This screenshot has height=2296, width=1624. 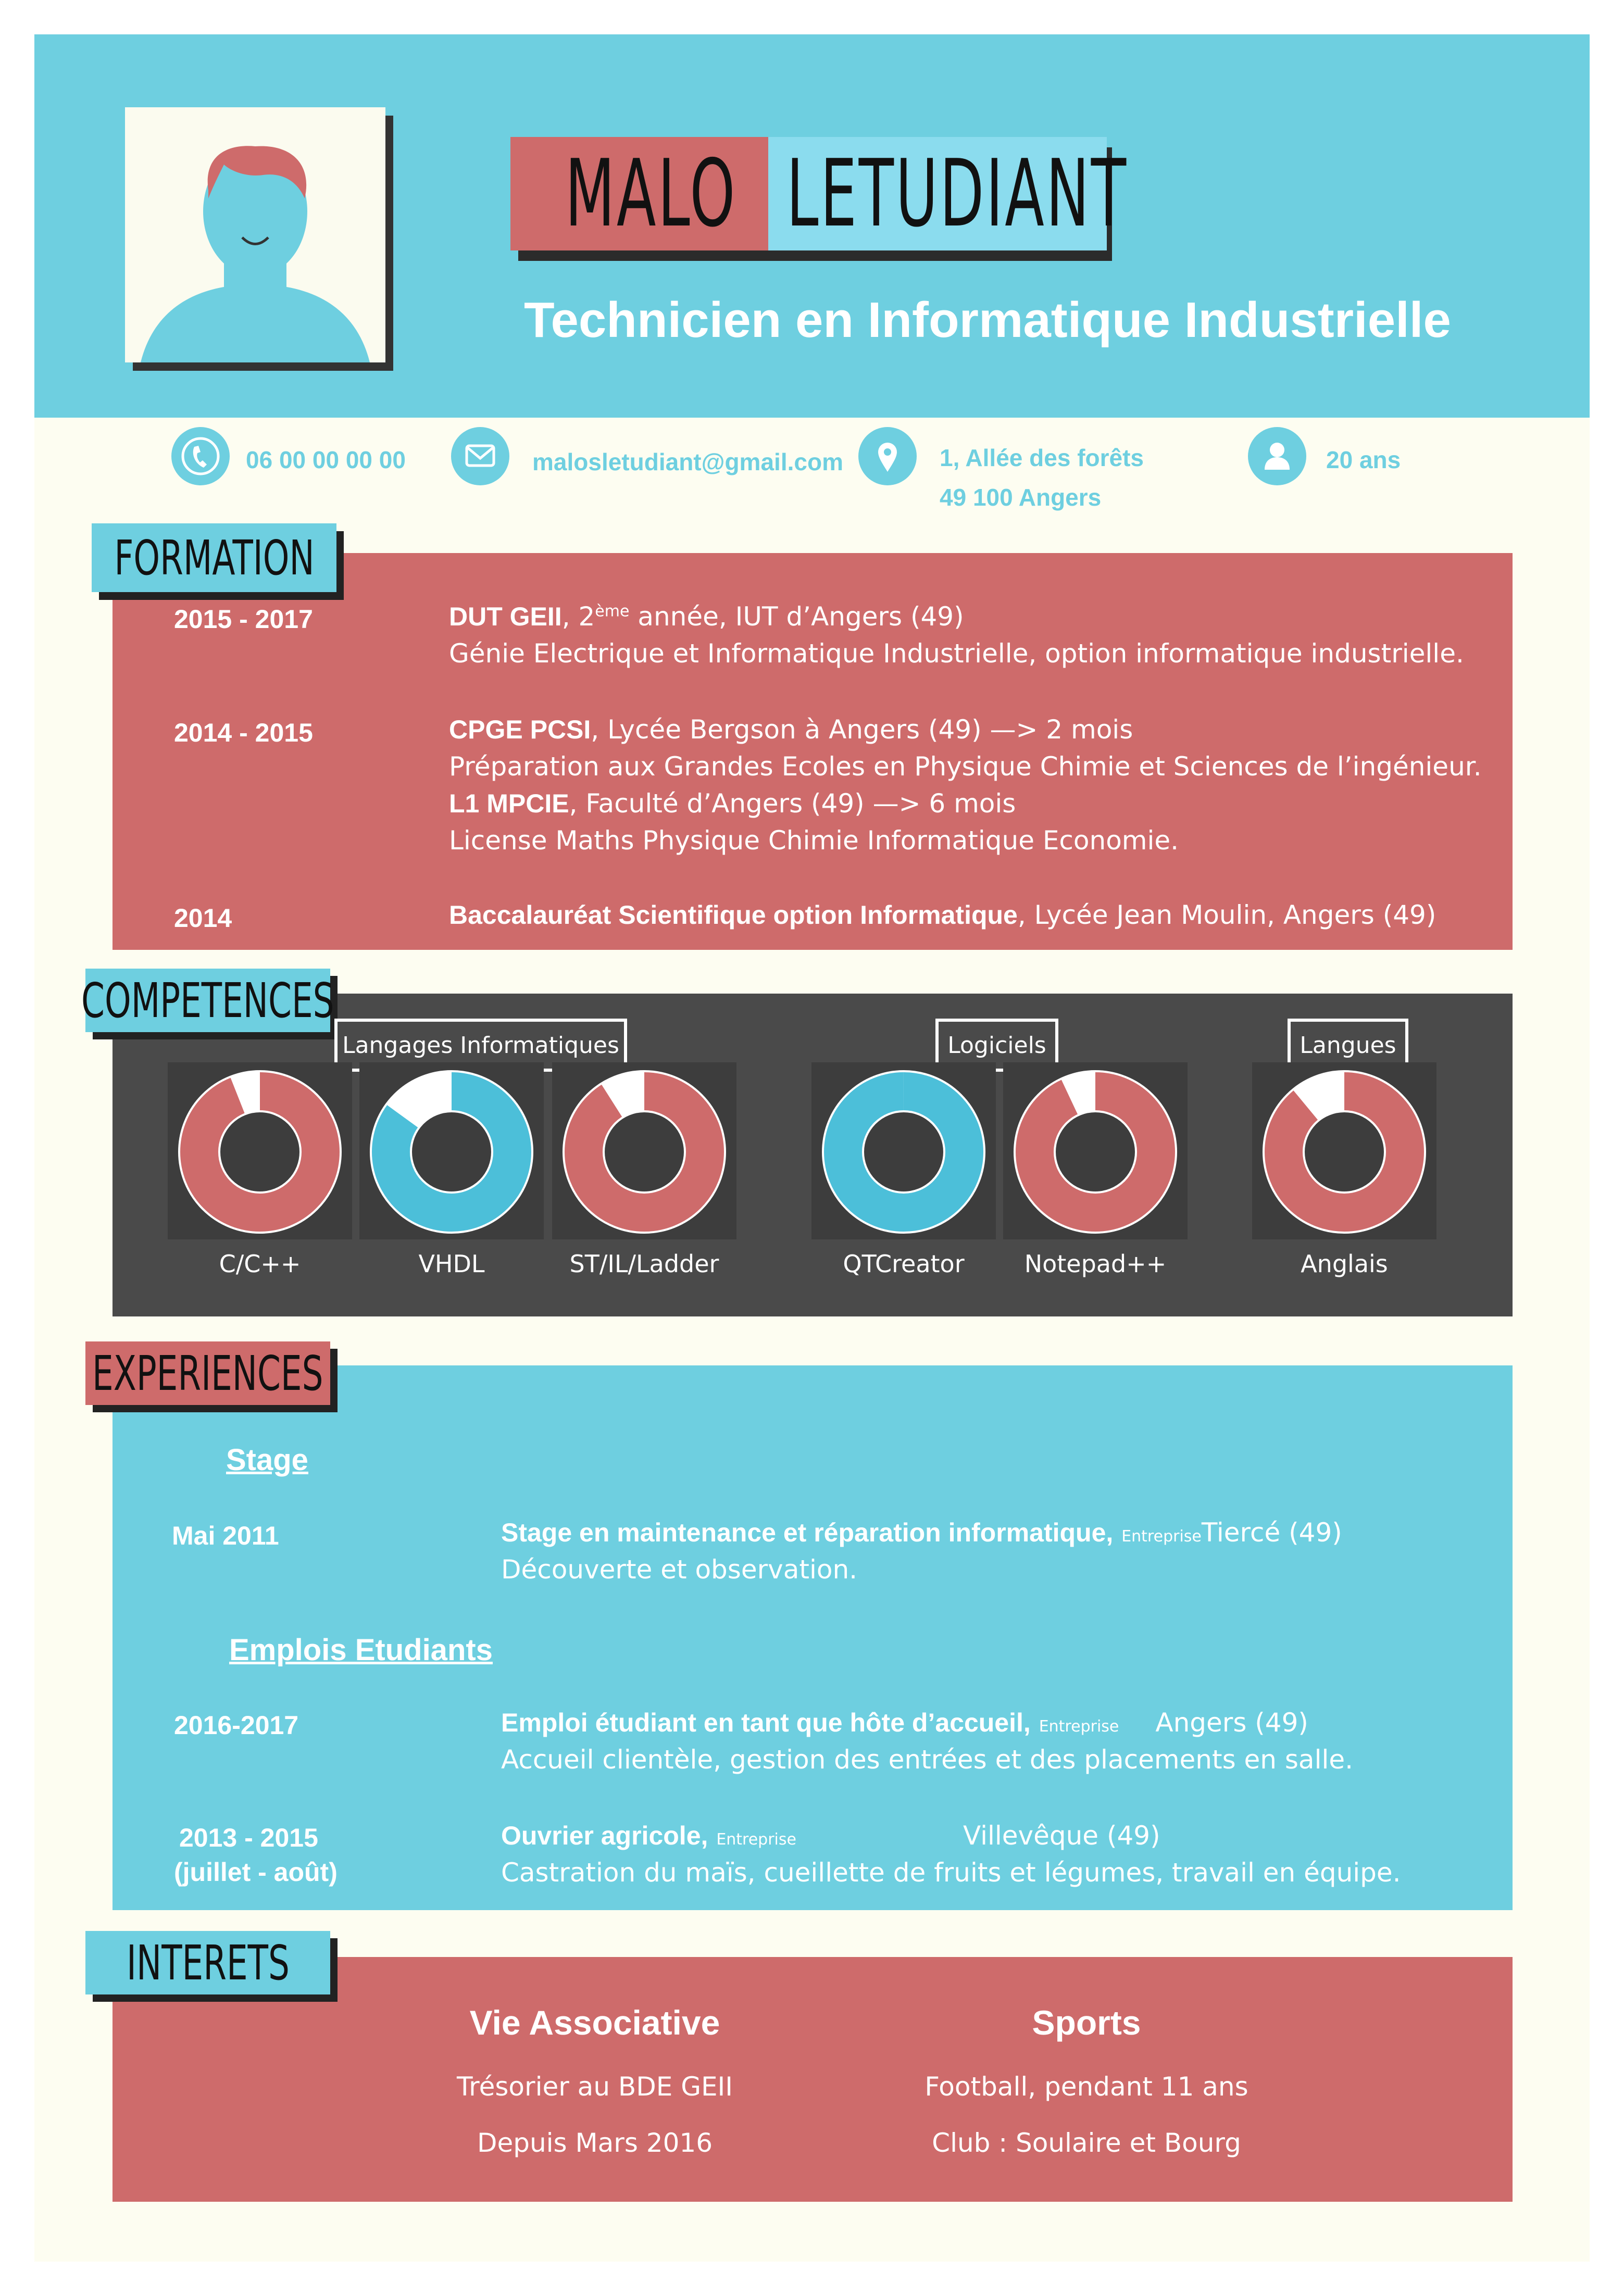 I want to click on formation-date-3: 2014, so click(x=203, y=919).